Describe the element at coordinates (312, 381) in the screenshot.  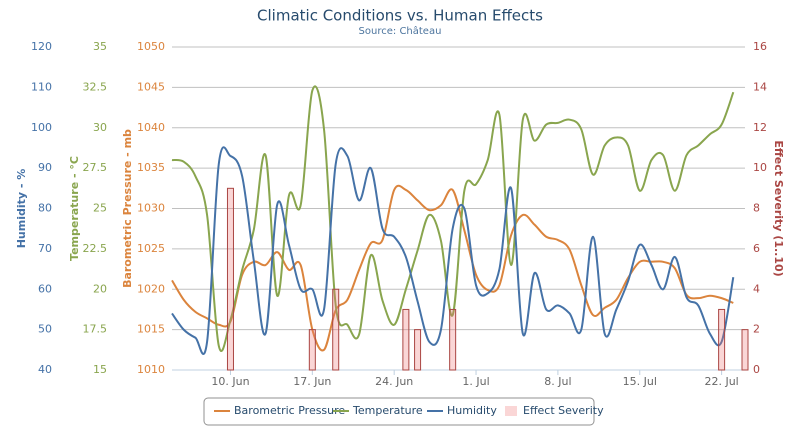
I see `x-tick-label: 17. Jun` at that location.